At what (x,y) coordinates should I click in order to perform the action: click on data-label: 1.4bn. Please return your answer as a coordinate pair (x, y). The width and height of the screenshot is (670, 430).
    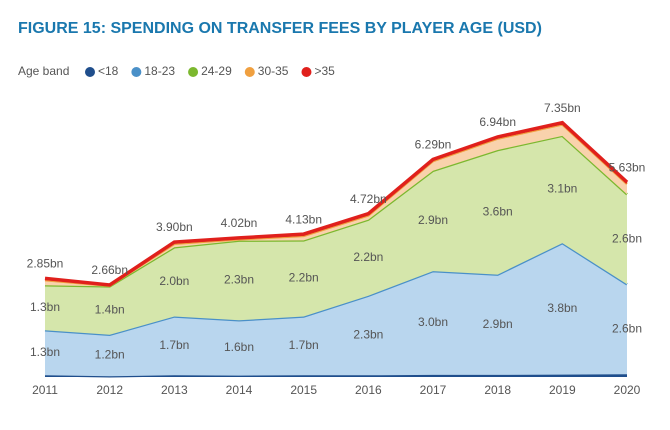
    Looking at the image, I should click on (110, 310).